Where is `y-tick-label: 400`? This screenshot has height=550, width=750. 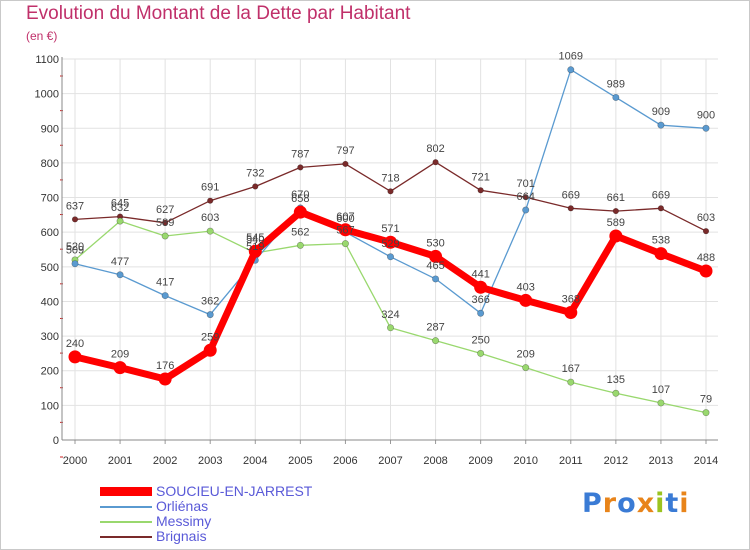 y-tick-label: 400 is located at coordinates (50, 302).